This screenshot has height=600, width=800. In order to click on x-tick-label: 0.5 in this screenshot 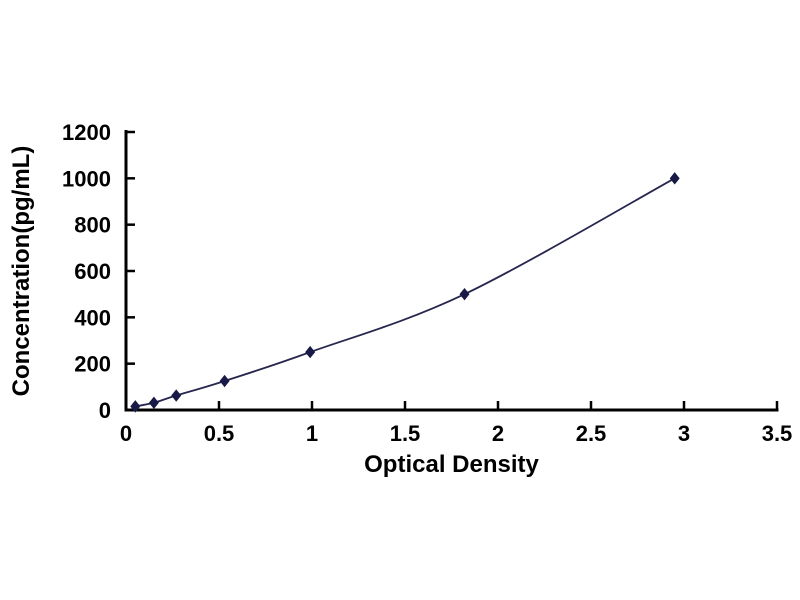, I will do `click(219, 433)`.